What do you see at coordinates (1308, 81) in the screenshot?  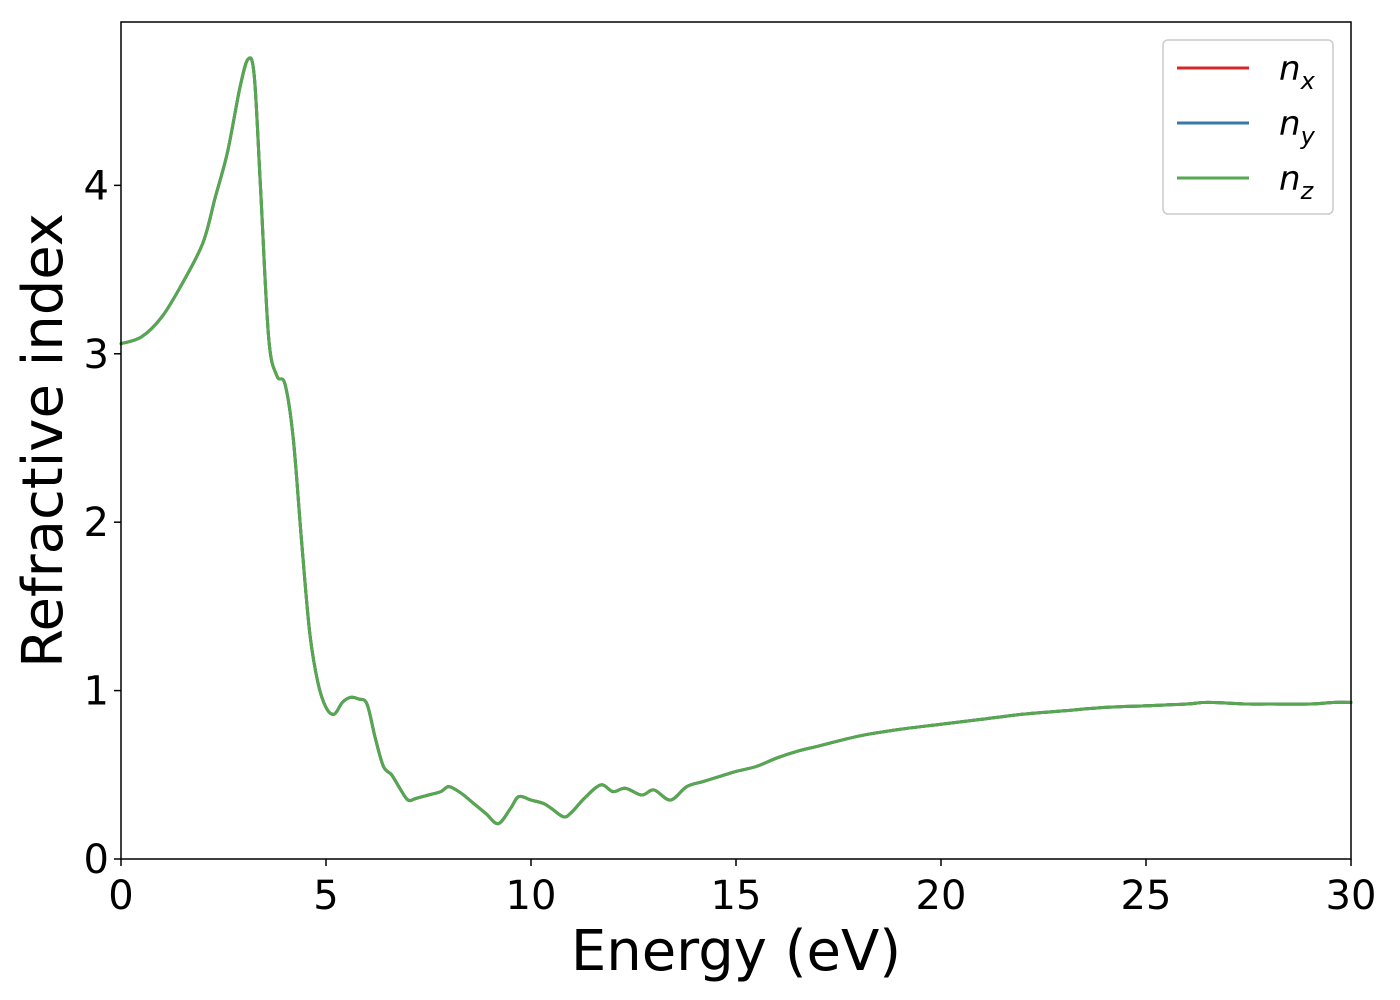 I see `legend-label-subscript: x` at bounding box center [1308, 81].